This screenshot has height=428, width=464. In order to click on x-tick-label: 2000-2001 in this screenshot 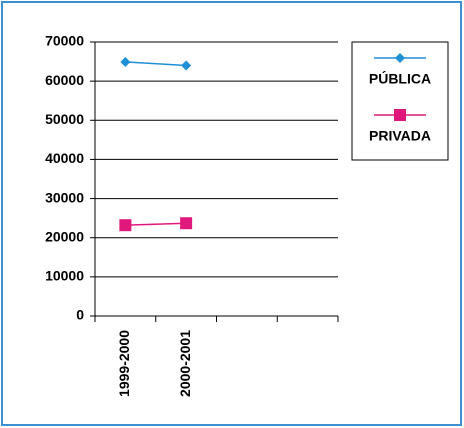, I will do `click(185, 363)`.